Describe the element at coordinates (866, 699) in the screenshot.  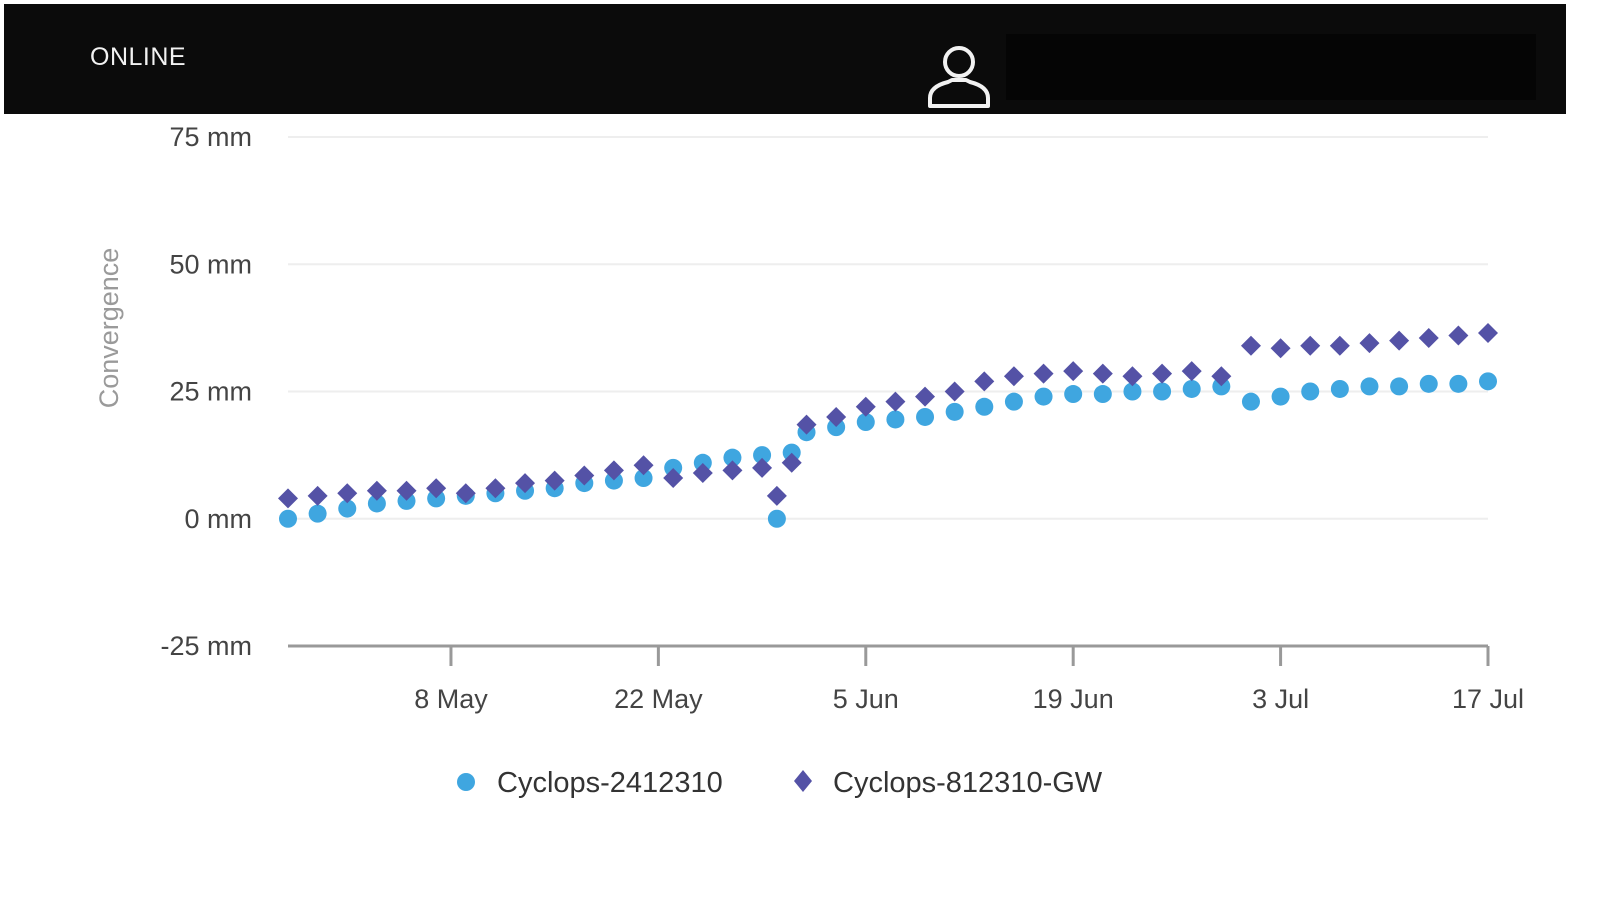
I see `x-tick-label: 5 Jun` at that location.